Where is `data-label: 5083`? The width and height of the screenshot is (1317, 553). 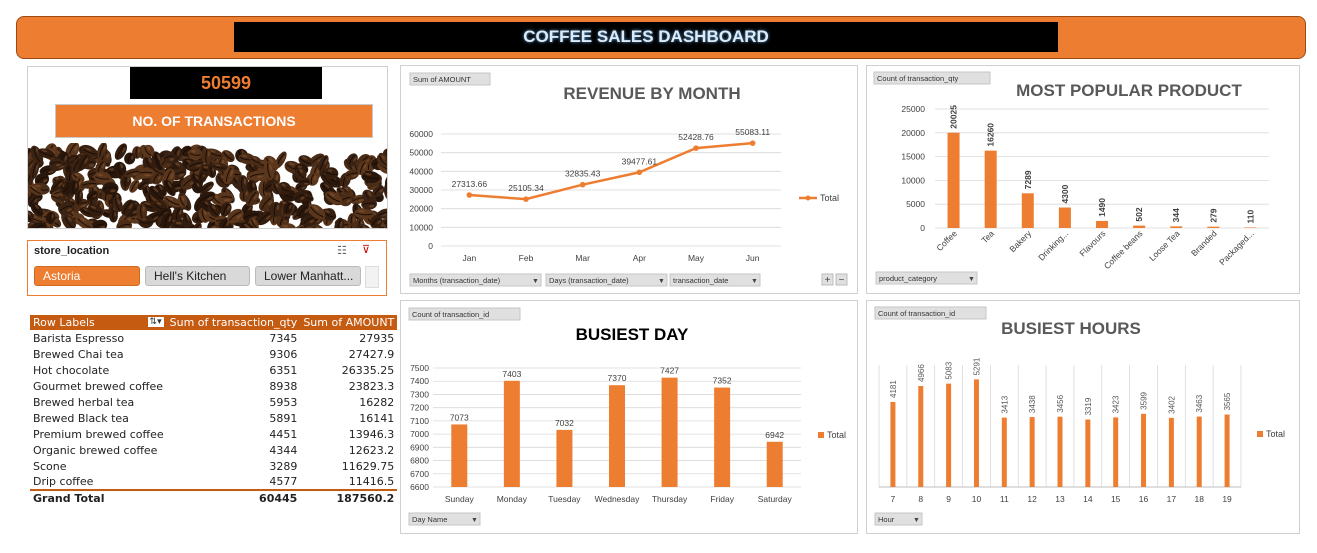
data-label: 5083 is located at coordinates (949, 370).